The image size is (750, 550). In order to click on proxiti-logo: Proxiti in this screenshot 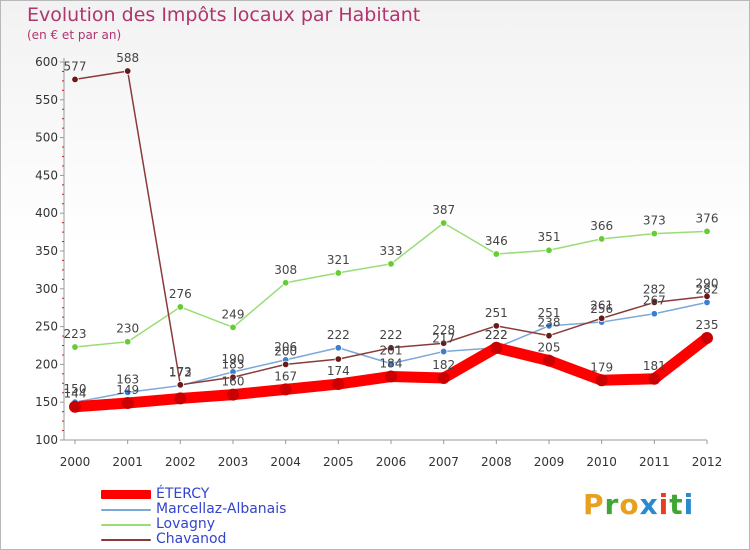, I will do `click(639, 504)`.